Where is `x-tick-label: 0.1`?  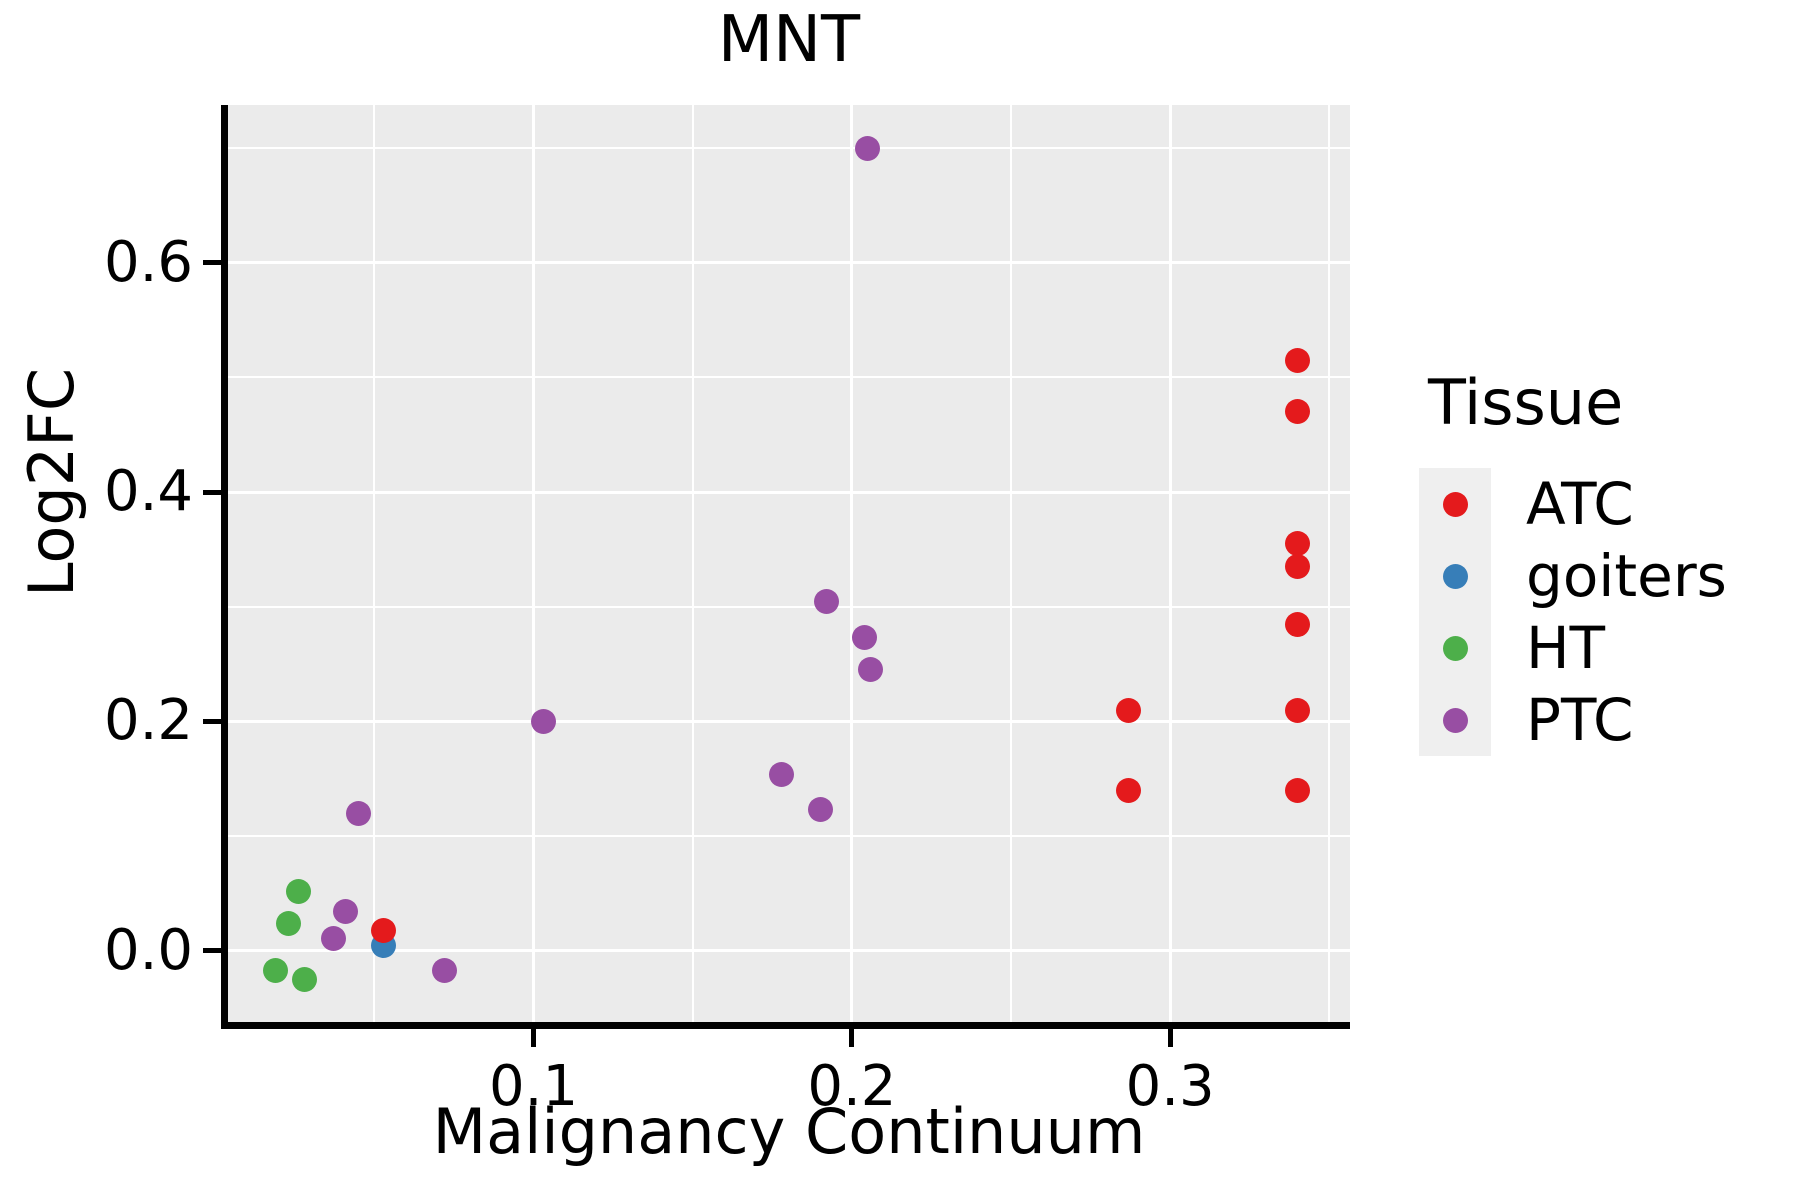 x-tick-label: 0.1 is located at coordinates (534, 1086).